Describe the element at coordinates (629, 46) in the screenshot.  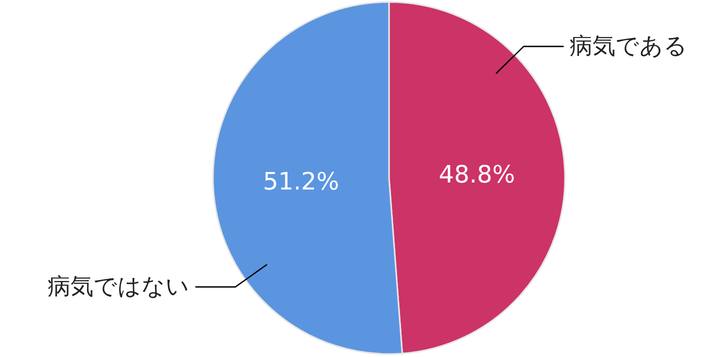
I see `slice-label: 病気である` at that location.